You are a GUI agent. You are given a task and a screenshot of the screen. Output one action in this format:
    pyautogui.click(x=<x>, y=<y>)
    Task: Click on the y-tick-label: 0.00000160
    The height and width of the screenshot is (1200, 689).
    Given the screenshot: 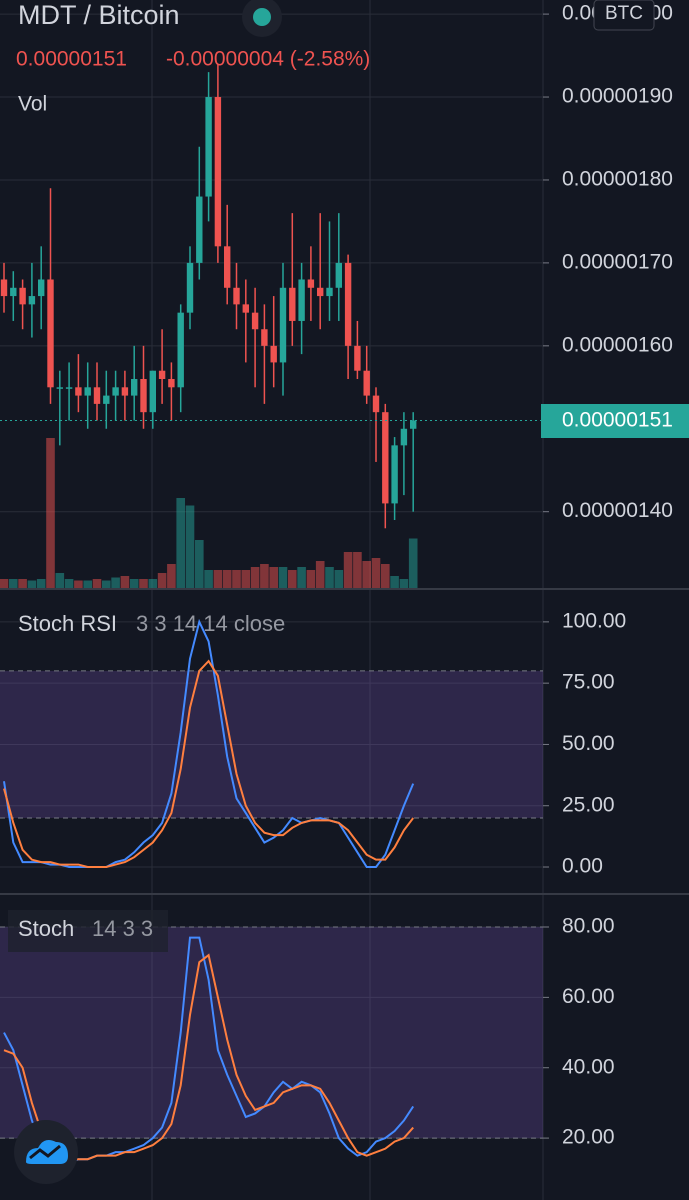 What is the action you would take?
    pyautogui.click(x=617, y=344)
    